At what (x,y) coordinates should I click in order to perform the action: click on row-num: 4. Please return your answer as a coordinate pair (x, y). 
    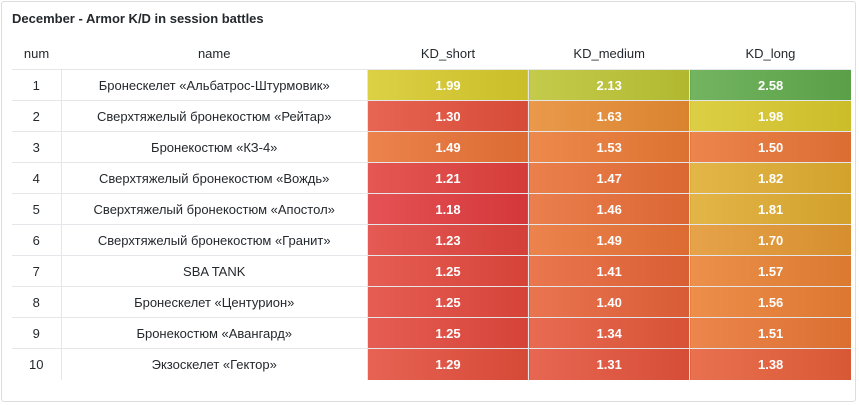
    Looking at the image, I should click on (37, 178).